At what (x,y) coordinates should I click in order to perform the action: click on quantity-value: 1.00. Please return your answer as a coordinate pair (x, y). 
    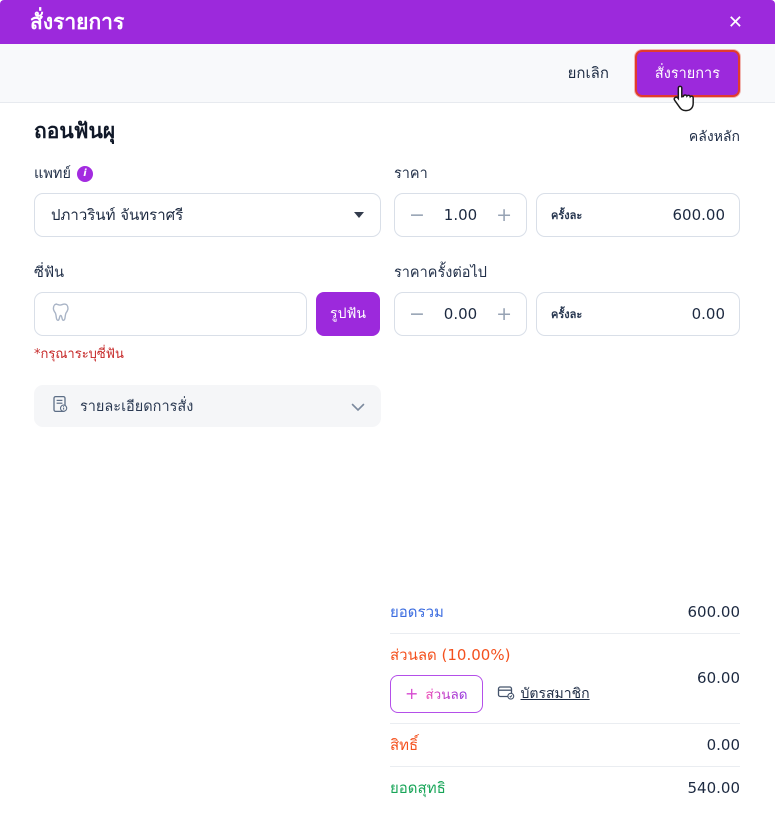
    Looking at the image, I should click on (460, 215).